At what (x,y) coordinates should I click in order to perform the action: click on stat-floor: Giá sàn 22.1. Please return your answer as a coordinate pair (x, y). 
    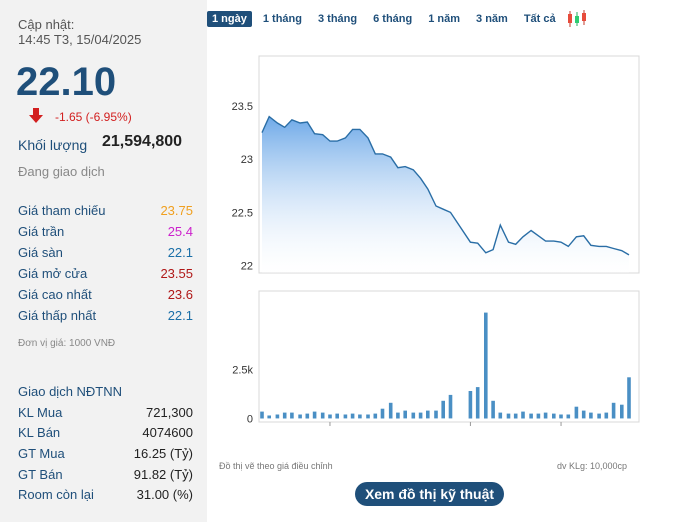
    Looking at the image, I should click on (105, 252).